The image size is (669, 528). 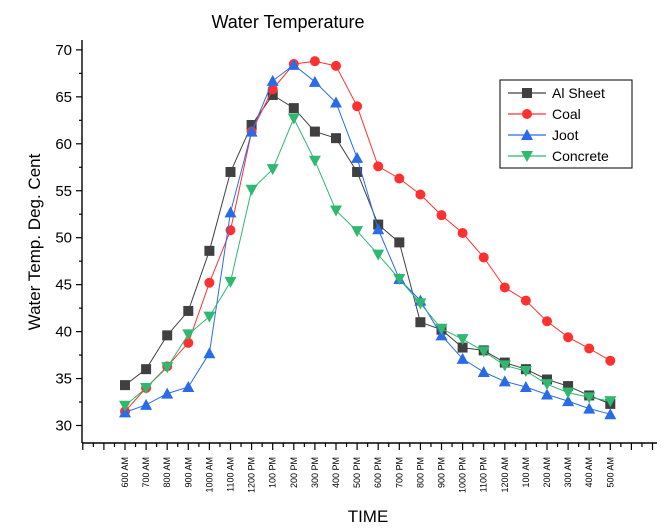 What do you see at coordinates (63, 191) in the screenshot?
I see `y-tick-label: 55` at bounding box center [63, 191].